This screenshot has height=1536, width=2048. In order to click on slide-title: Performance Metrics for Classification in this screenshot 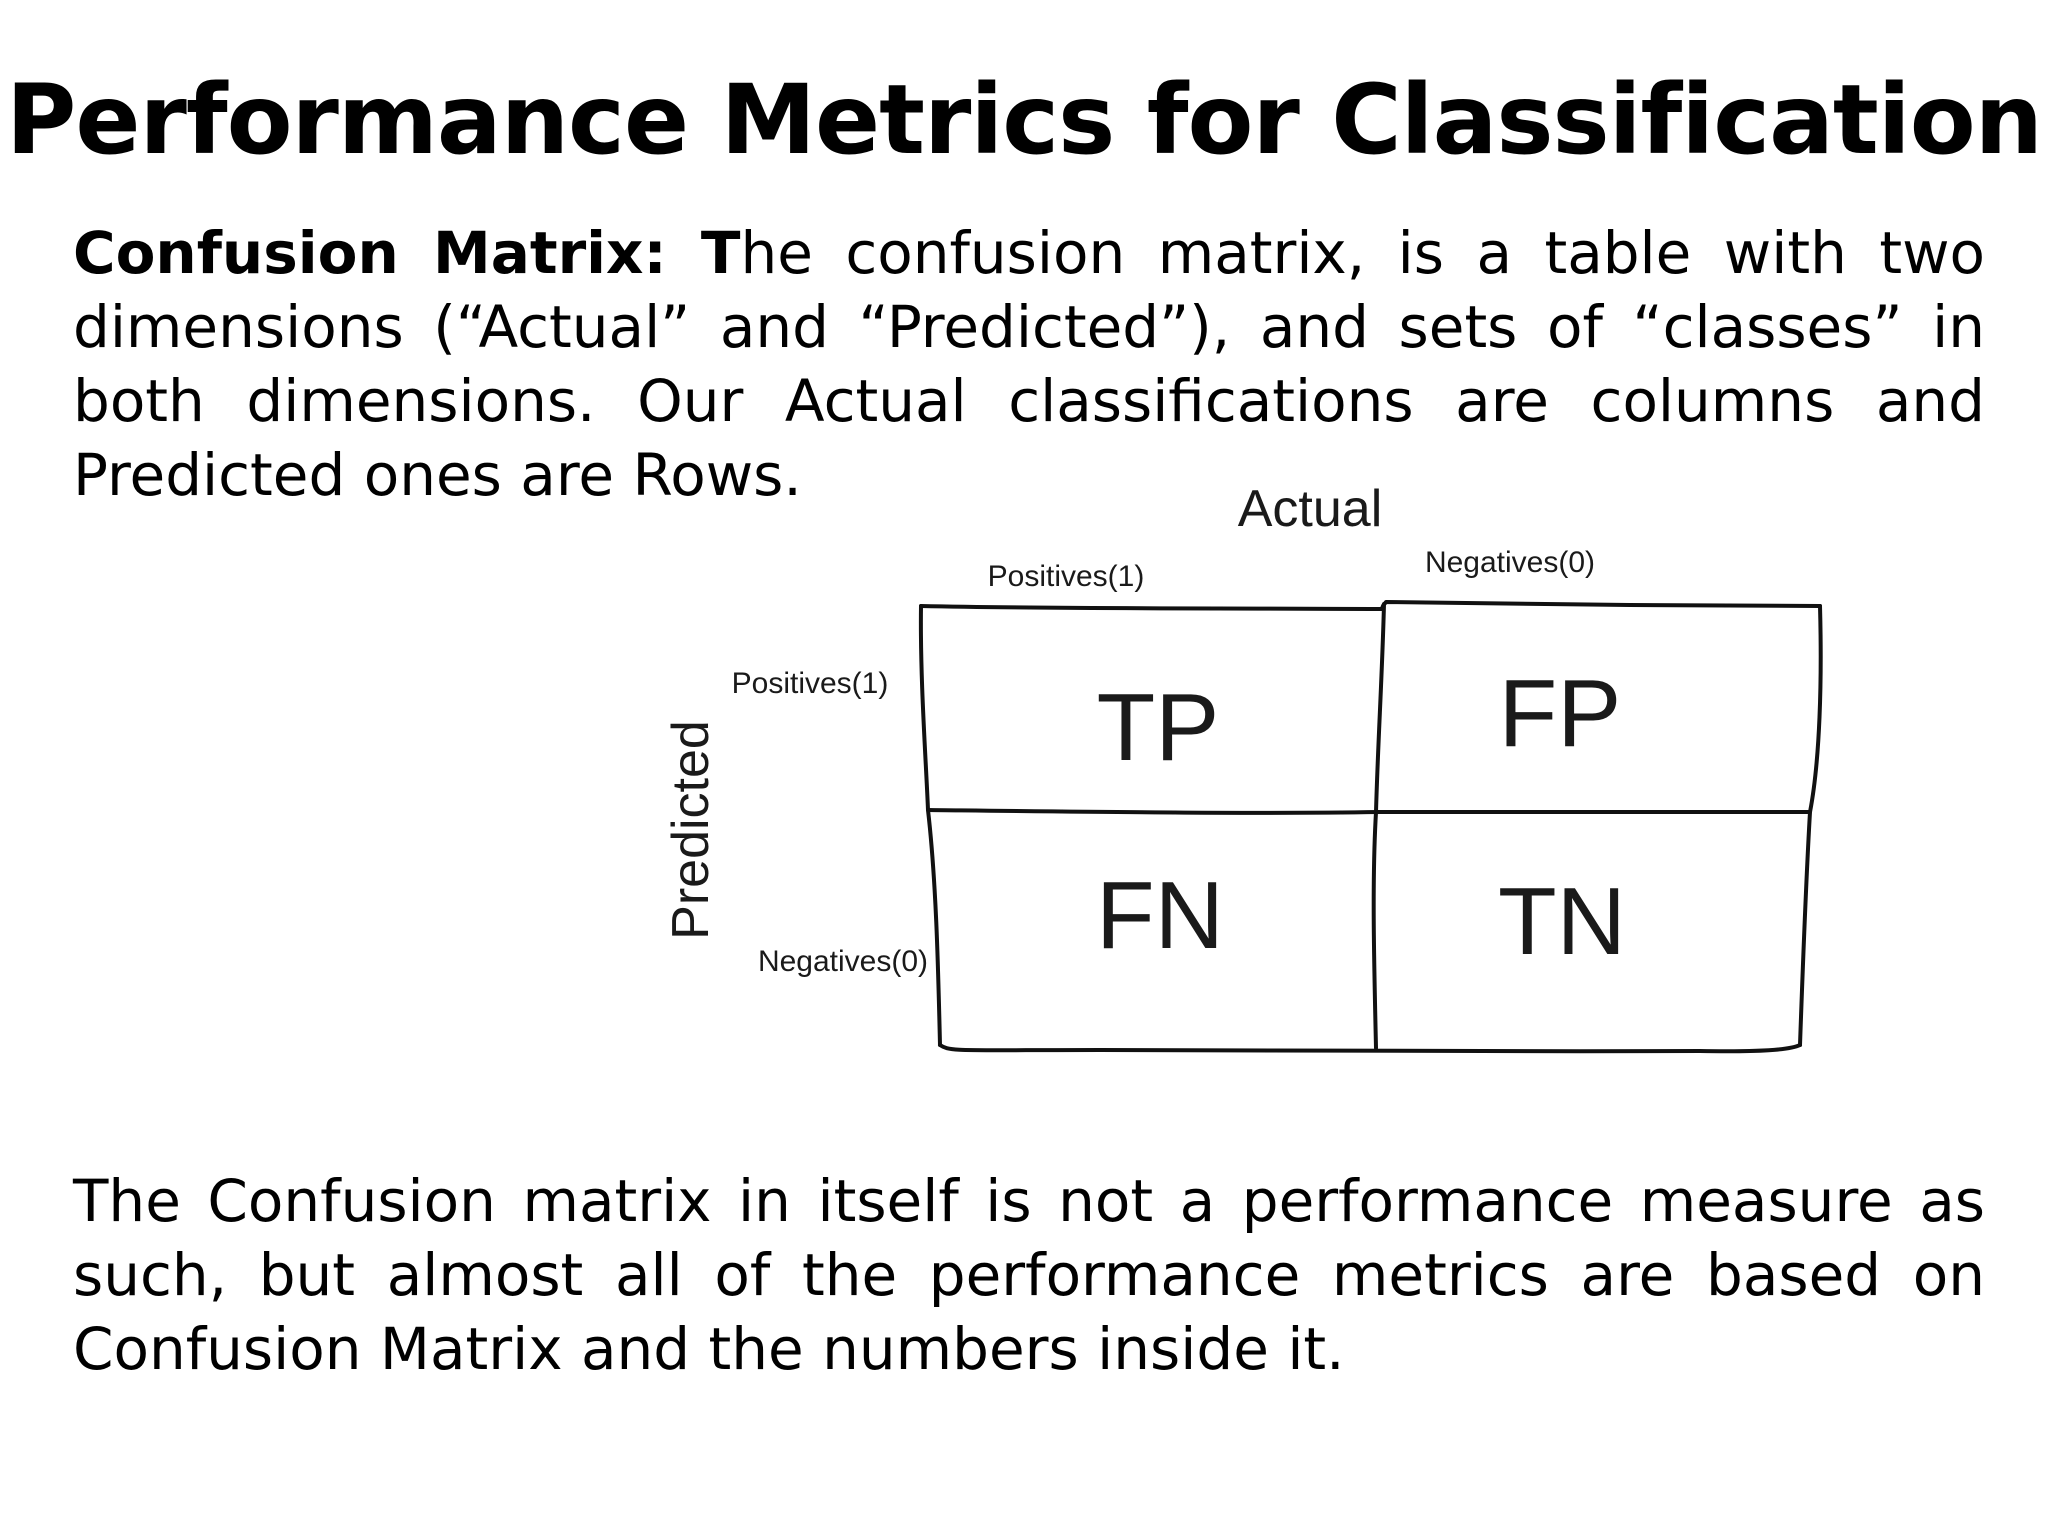, I will do `click(1024, 120)`.